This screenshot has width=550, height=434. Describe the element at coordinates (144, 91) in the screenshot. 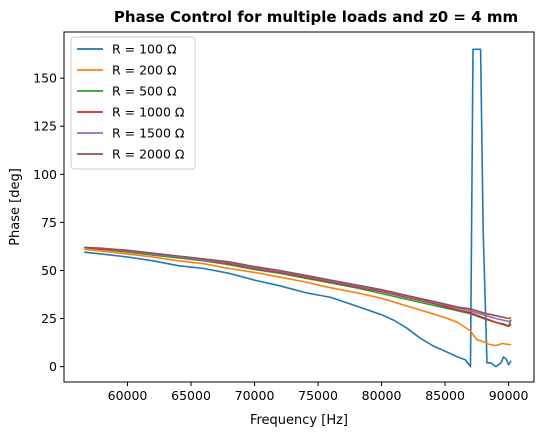

I see `legend-entry: R = 500 Ω` at that location.